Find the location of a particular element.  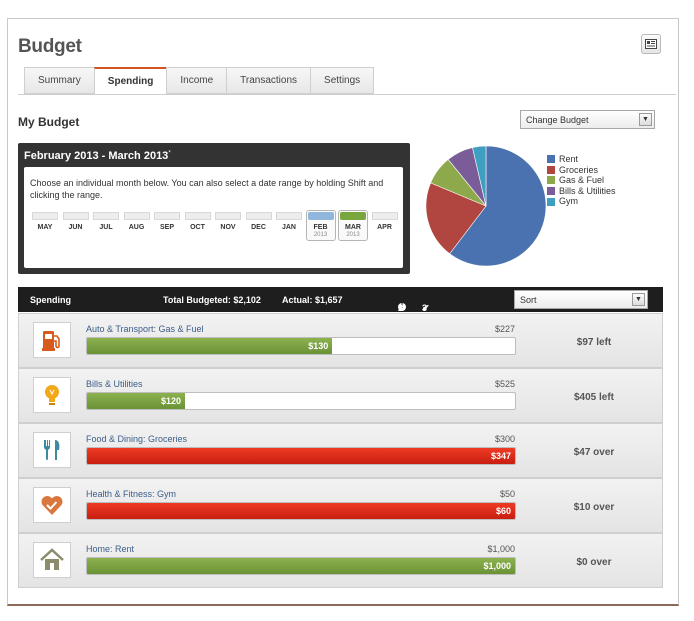

month-jan: JAN is located at coordinates (289, 226).